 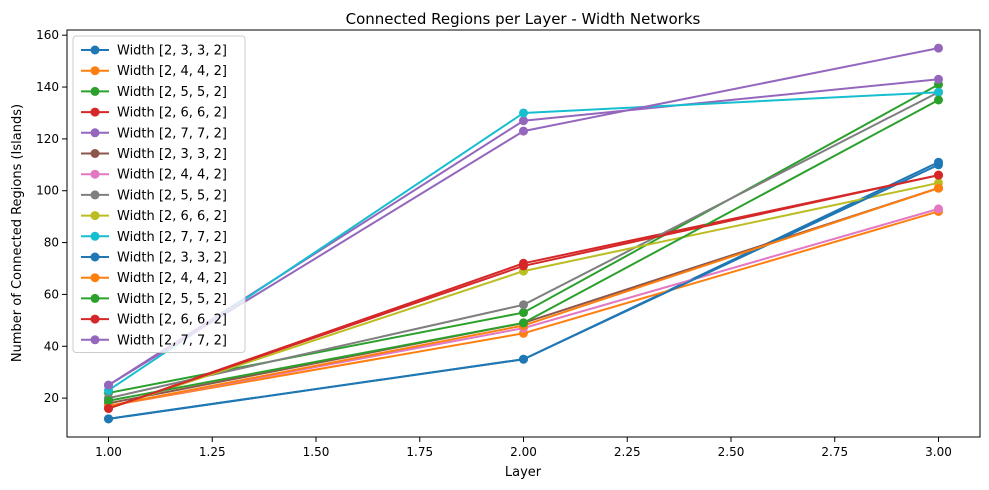 I want to click on x-tick-label: 2.00, so click(x=523, y=452).